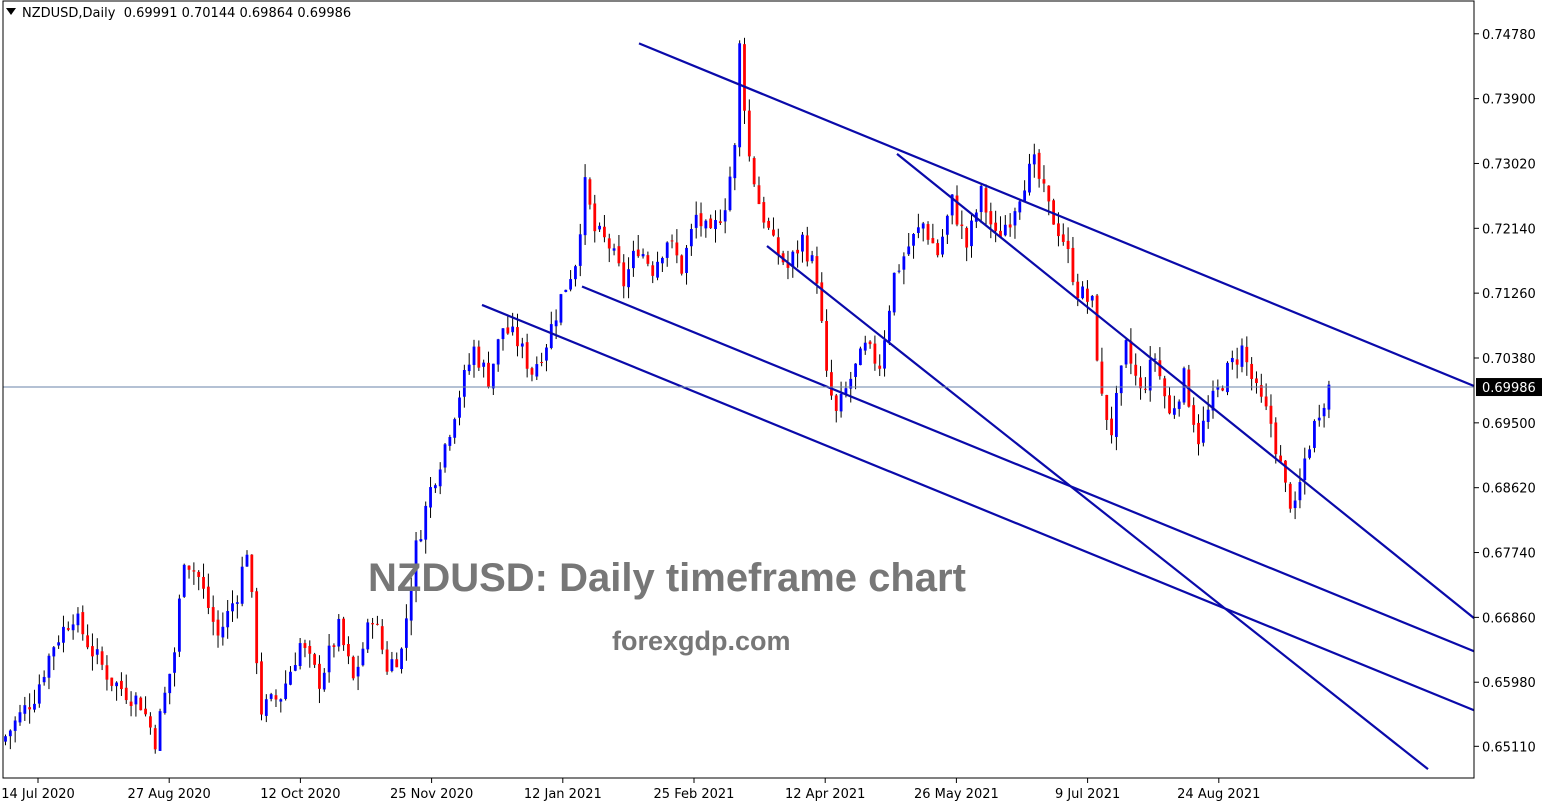  Describe the element at coordinates (701, 641) in the screenshot. I see `watermark-site: forexgdp.com` at that location.